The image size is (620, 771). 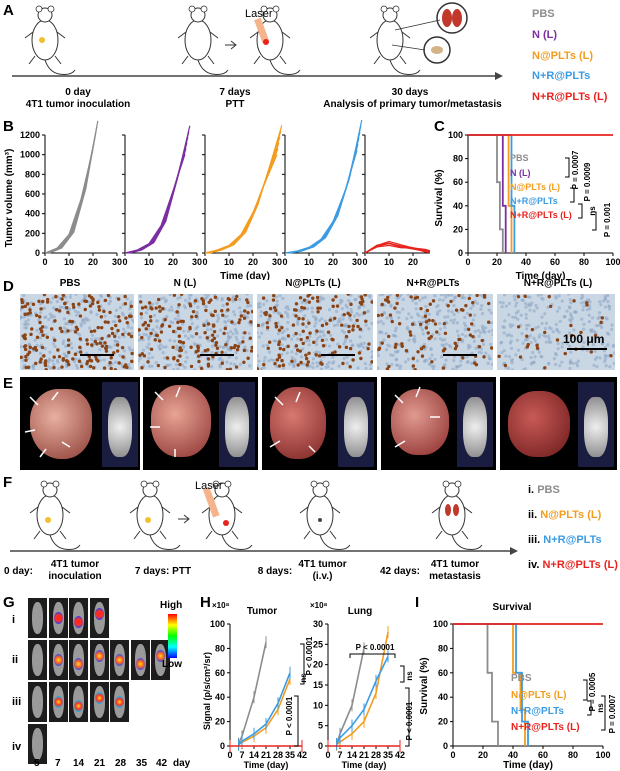 What do you see at coordinates (476, 684) in the screenshot?
I see `survival-curve` at bounding box center [476, 684].